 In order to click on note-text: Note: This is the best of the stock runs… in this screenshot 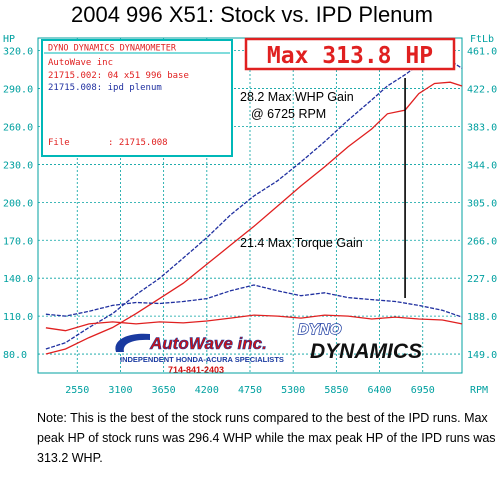, I will do `click(266, 438)`.